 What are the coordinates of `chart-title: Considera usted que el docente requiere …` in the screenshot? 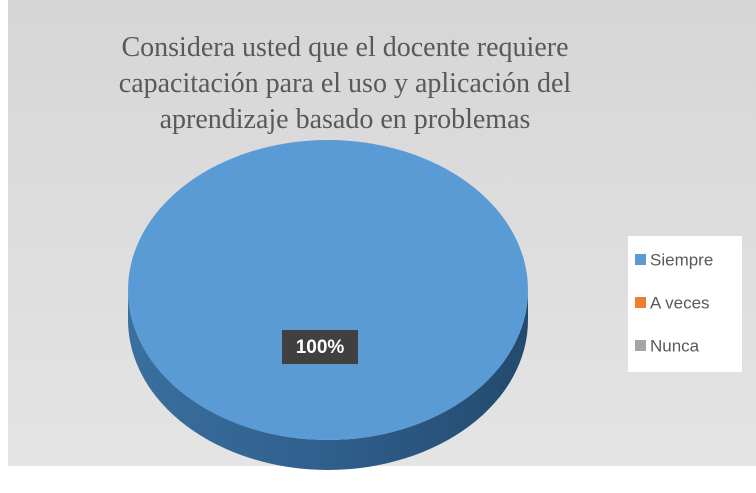 It's located at (345, 83).